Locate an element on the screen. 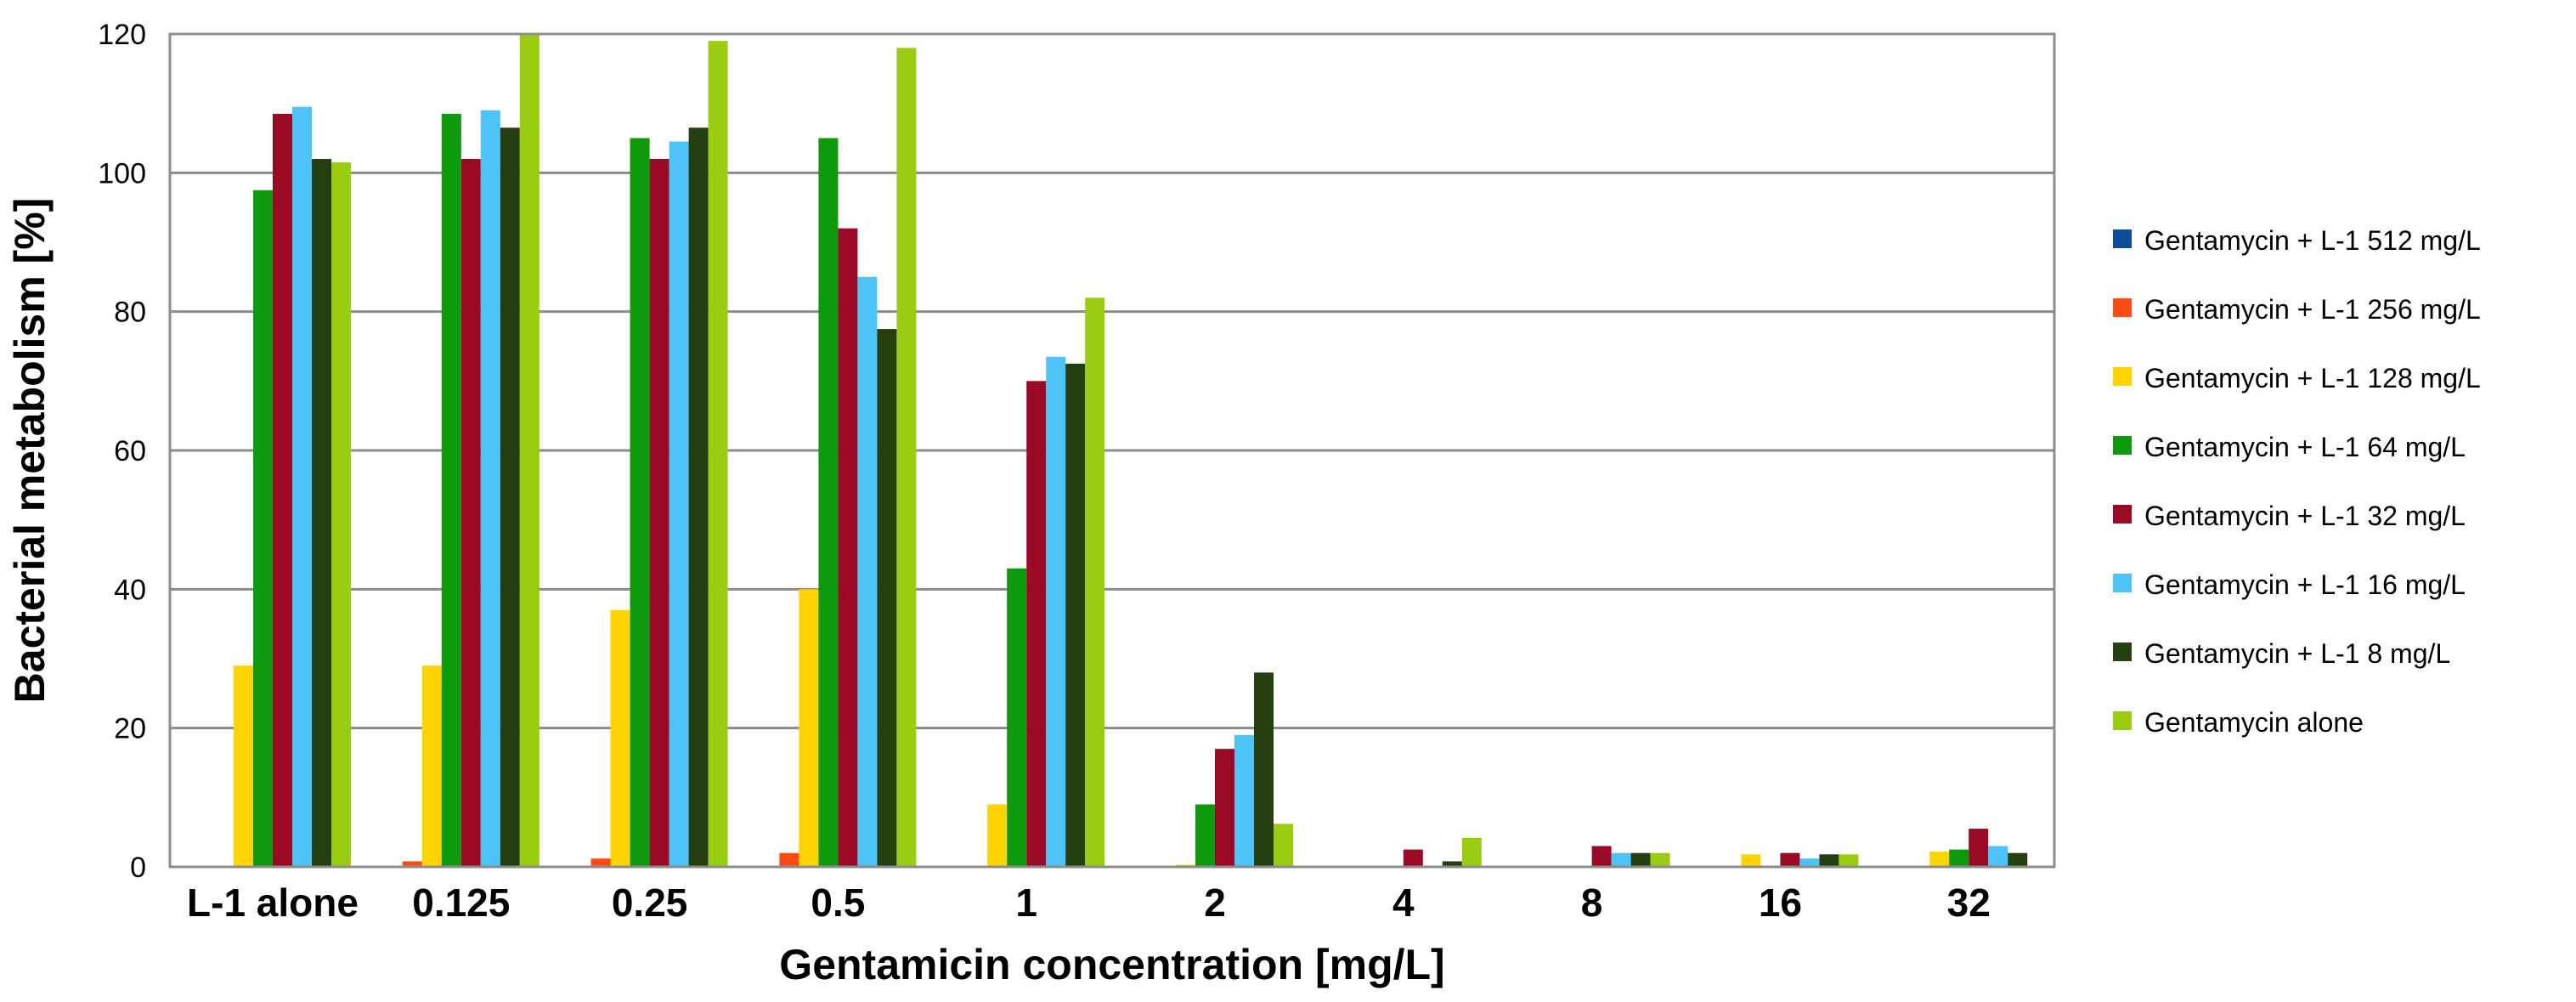 Image resolution: width=2576 pixels, height=1002 pixels. y-tick-label: 40 is located at coordinates (130, 590).